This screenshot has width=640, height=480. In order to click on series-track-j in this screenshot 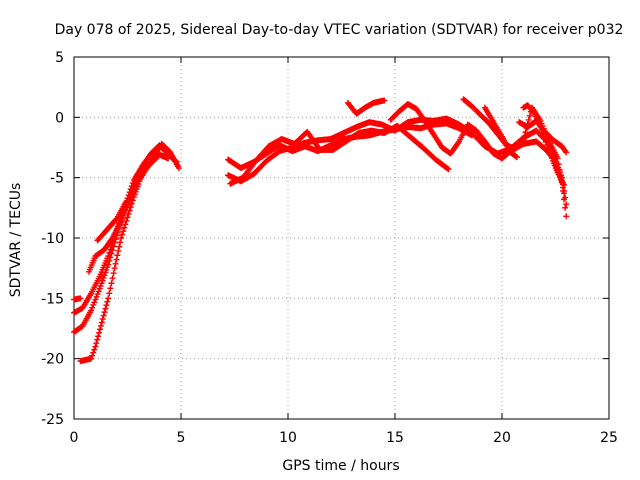, I will do `click(366, 107)`.